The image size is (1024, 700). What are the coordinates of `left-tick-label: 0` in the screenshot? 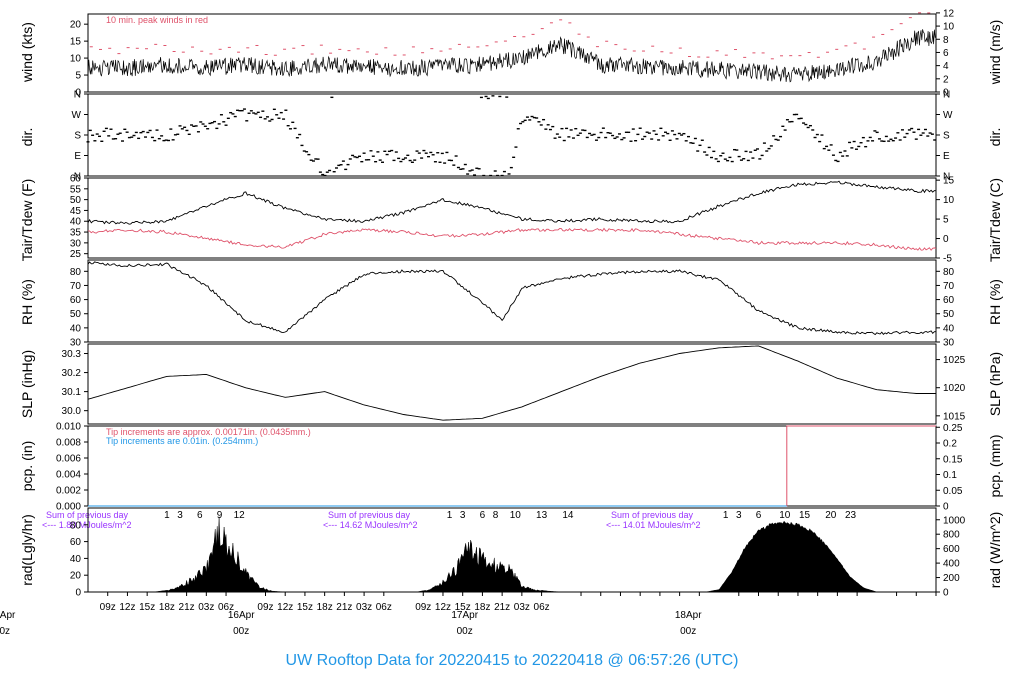 It's located at (78, 593).